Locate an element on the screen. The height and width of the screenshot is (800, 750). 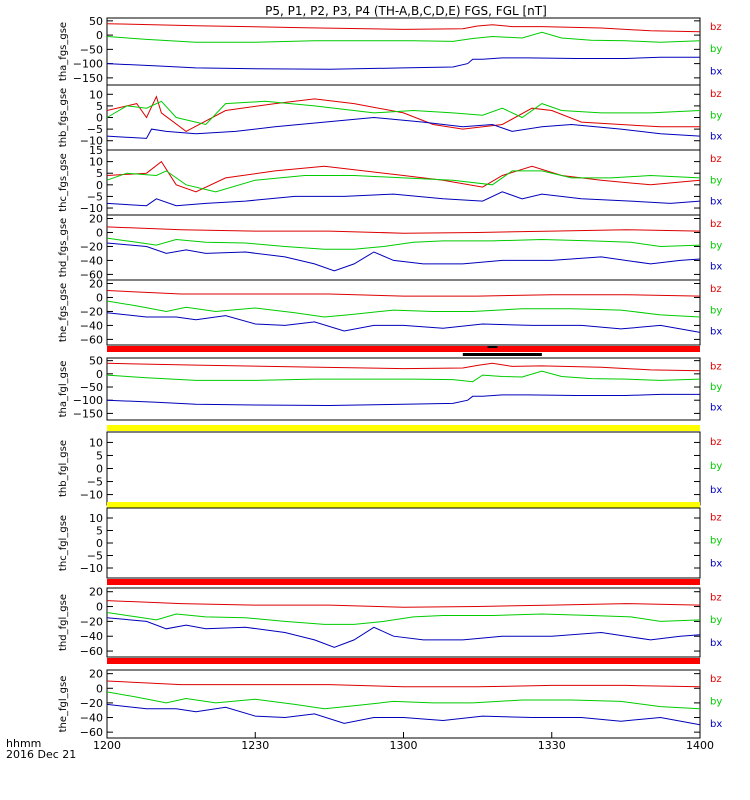
x-tick-label: 1300 is located at coordinates (404, 745).